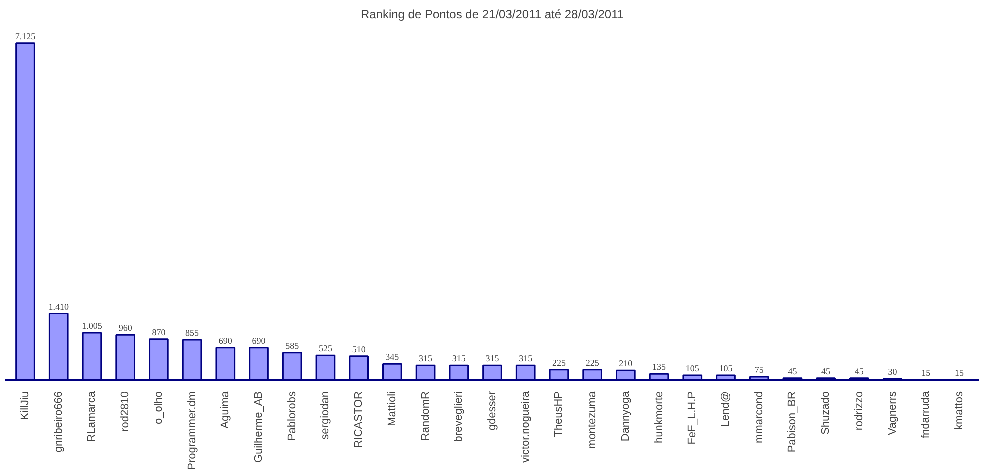 The width and height of the screenshot is (984, 473). Describe the element at coordinates (826, 413) in the screenshot. I see `x-tick-label: Shuzado` at that location.